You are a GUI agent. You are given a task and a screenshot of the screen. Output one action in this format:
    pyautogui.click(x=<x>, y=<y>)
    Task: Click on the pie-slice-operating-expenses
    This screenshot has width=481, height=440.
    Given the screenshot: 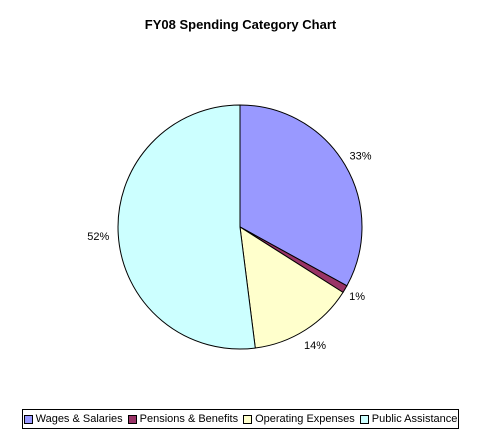 What is the action you would take?
    pyautogui.click(x=291, y=287)
    